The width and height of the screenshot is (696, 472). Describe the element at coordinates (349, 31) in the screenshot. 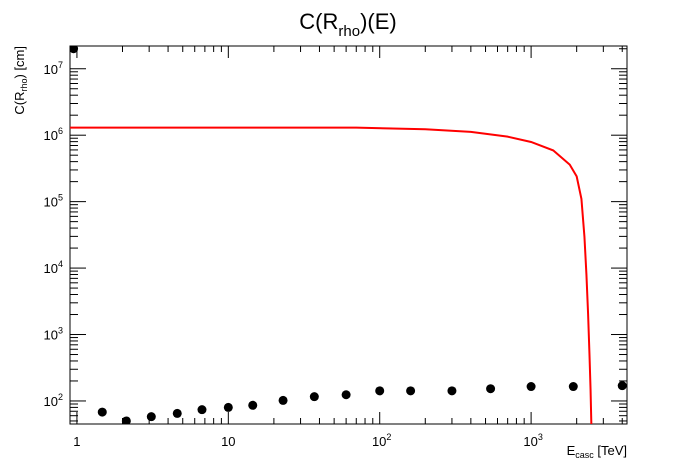

I see `chart-title-sub: rho` at that location.